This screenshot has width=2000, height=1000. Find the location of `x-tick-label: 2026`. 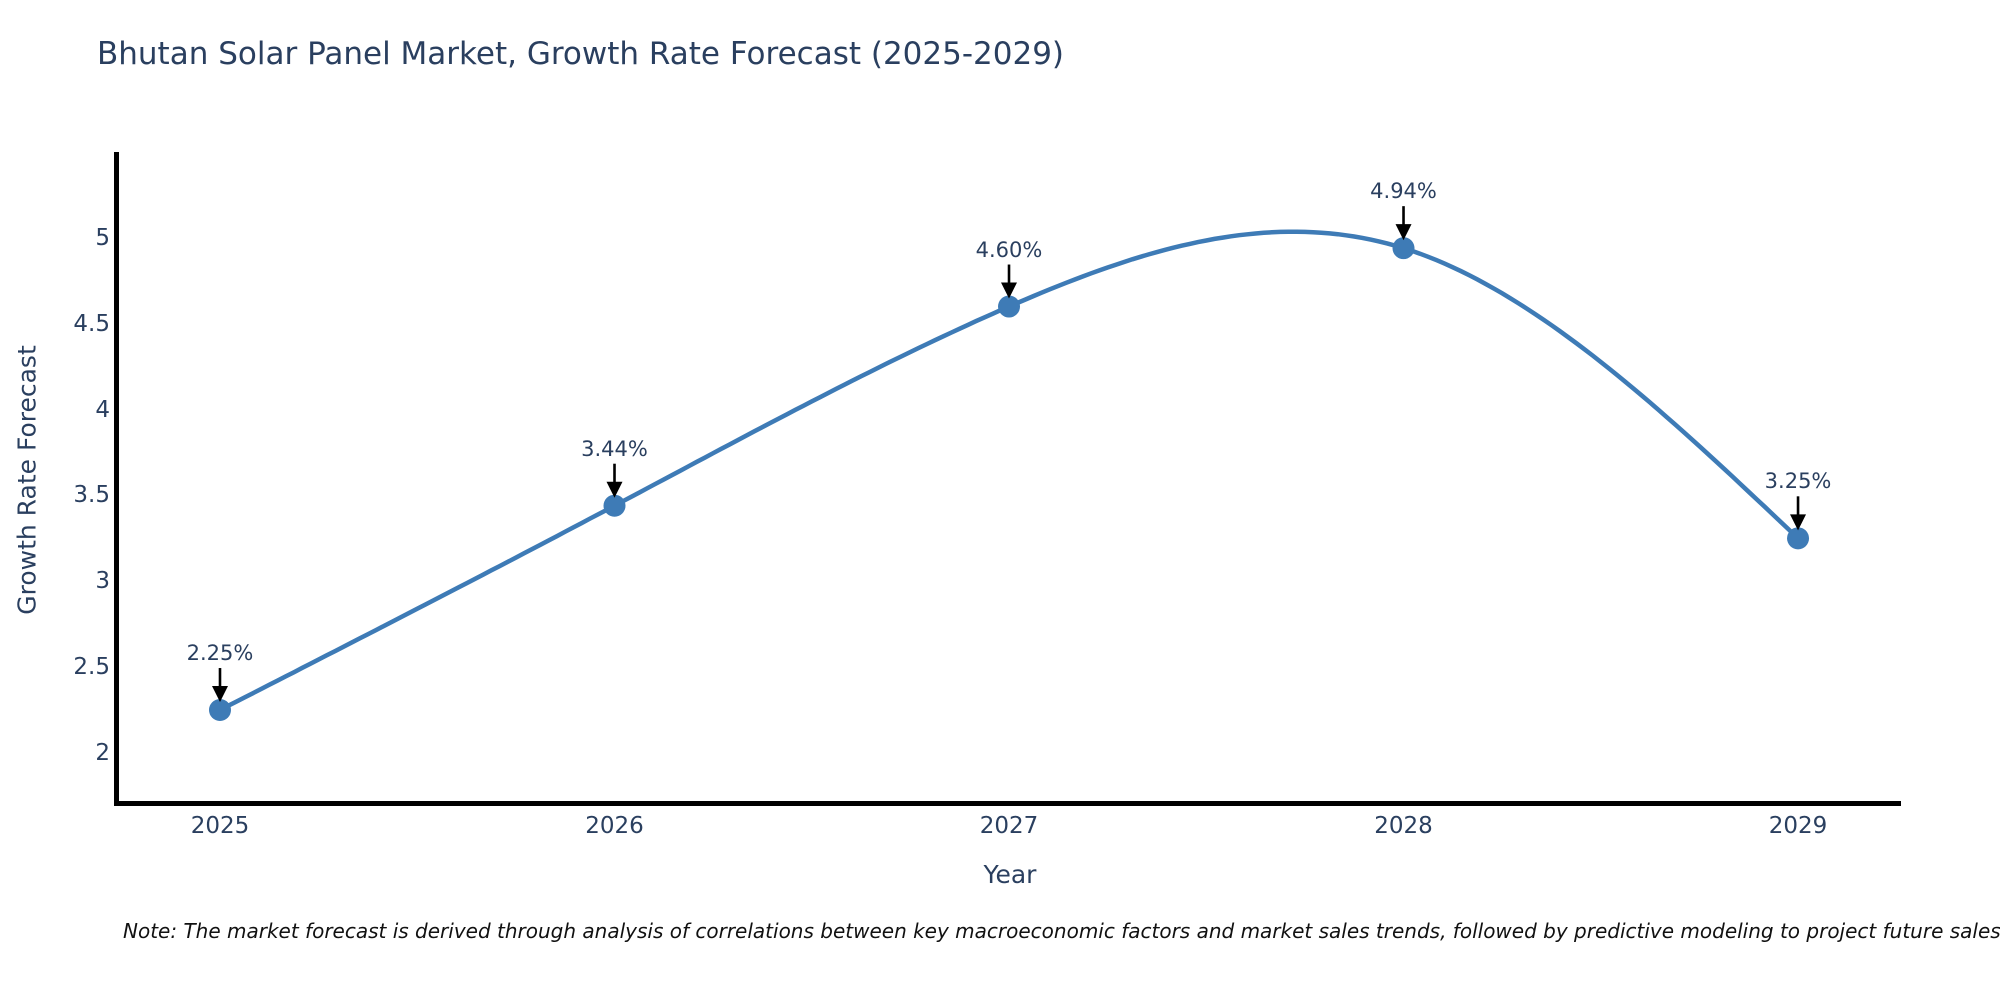

x-tick-label: 2026 is located at coordinates (614, 826).